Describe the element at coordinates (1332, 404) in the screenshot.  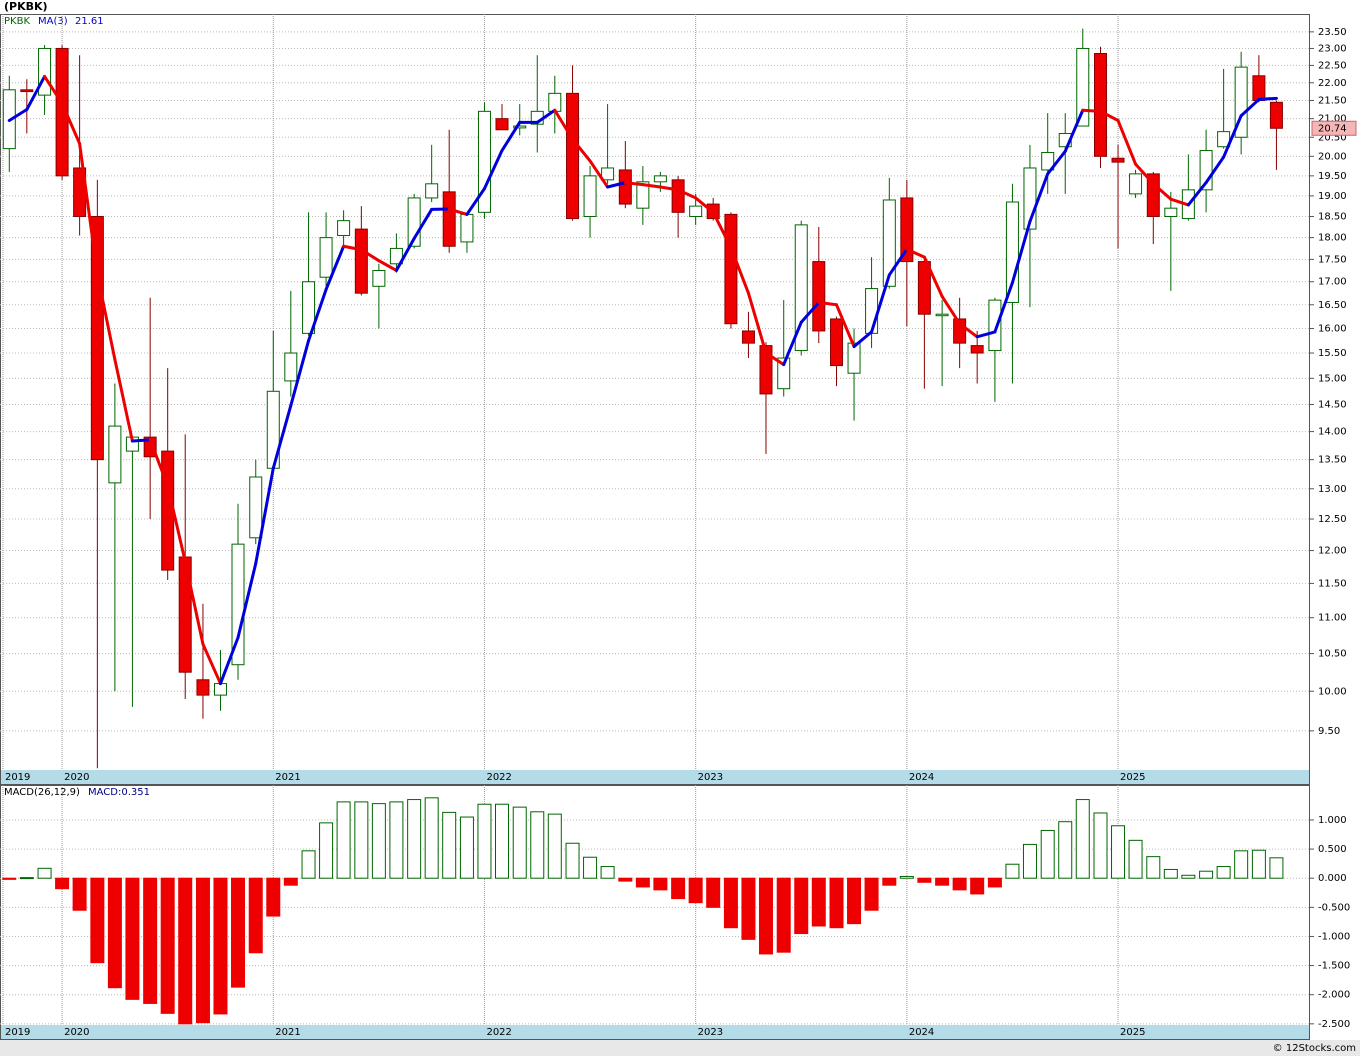
I see `y-tick-label: 14.50` at that location.